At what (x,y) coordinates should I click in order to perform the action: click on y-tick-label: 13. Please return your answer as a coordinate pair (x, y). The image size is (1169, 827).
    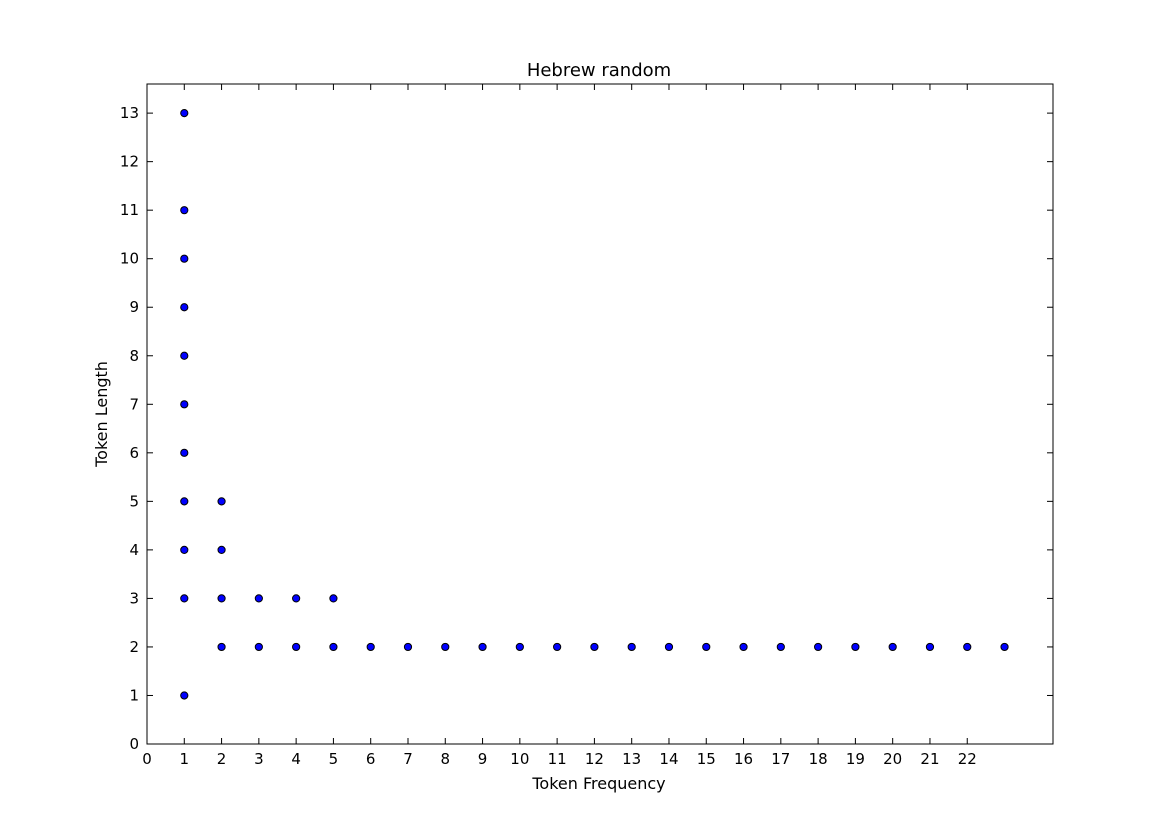
    Looking at the image, I should click on (129, 113).